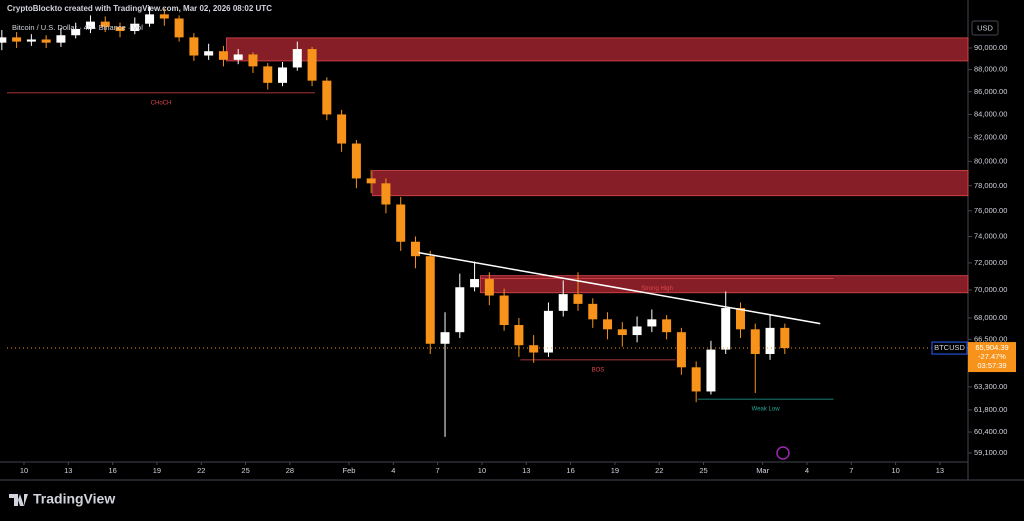  I want to click on y-tick-label: 72,000.00, so click(990, 262).